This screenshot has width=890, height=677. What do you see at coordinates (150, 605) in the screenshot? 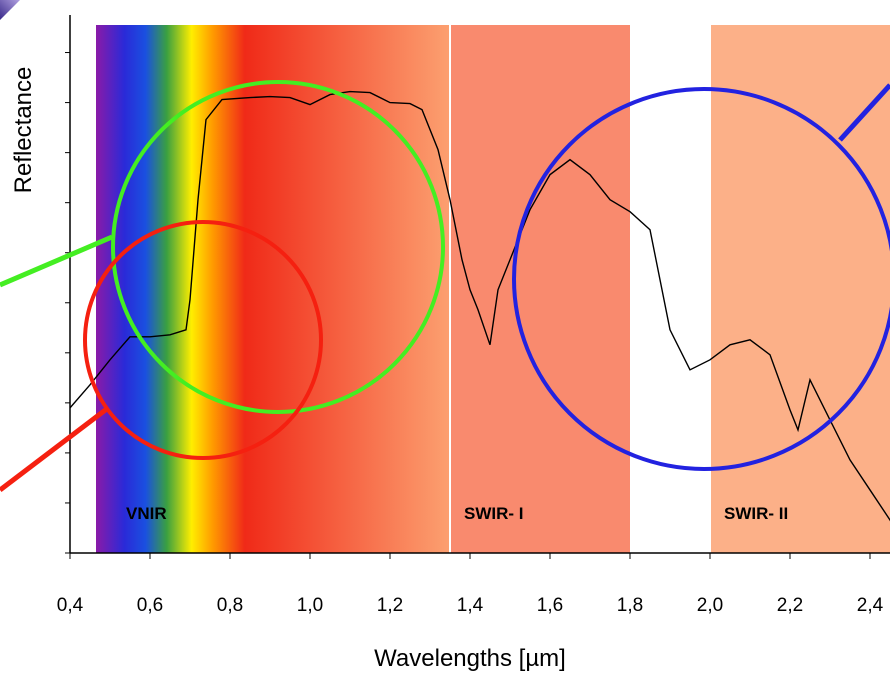
I see `x-tick-label: 0,6` at bounding box center [150, 605].